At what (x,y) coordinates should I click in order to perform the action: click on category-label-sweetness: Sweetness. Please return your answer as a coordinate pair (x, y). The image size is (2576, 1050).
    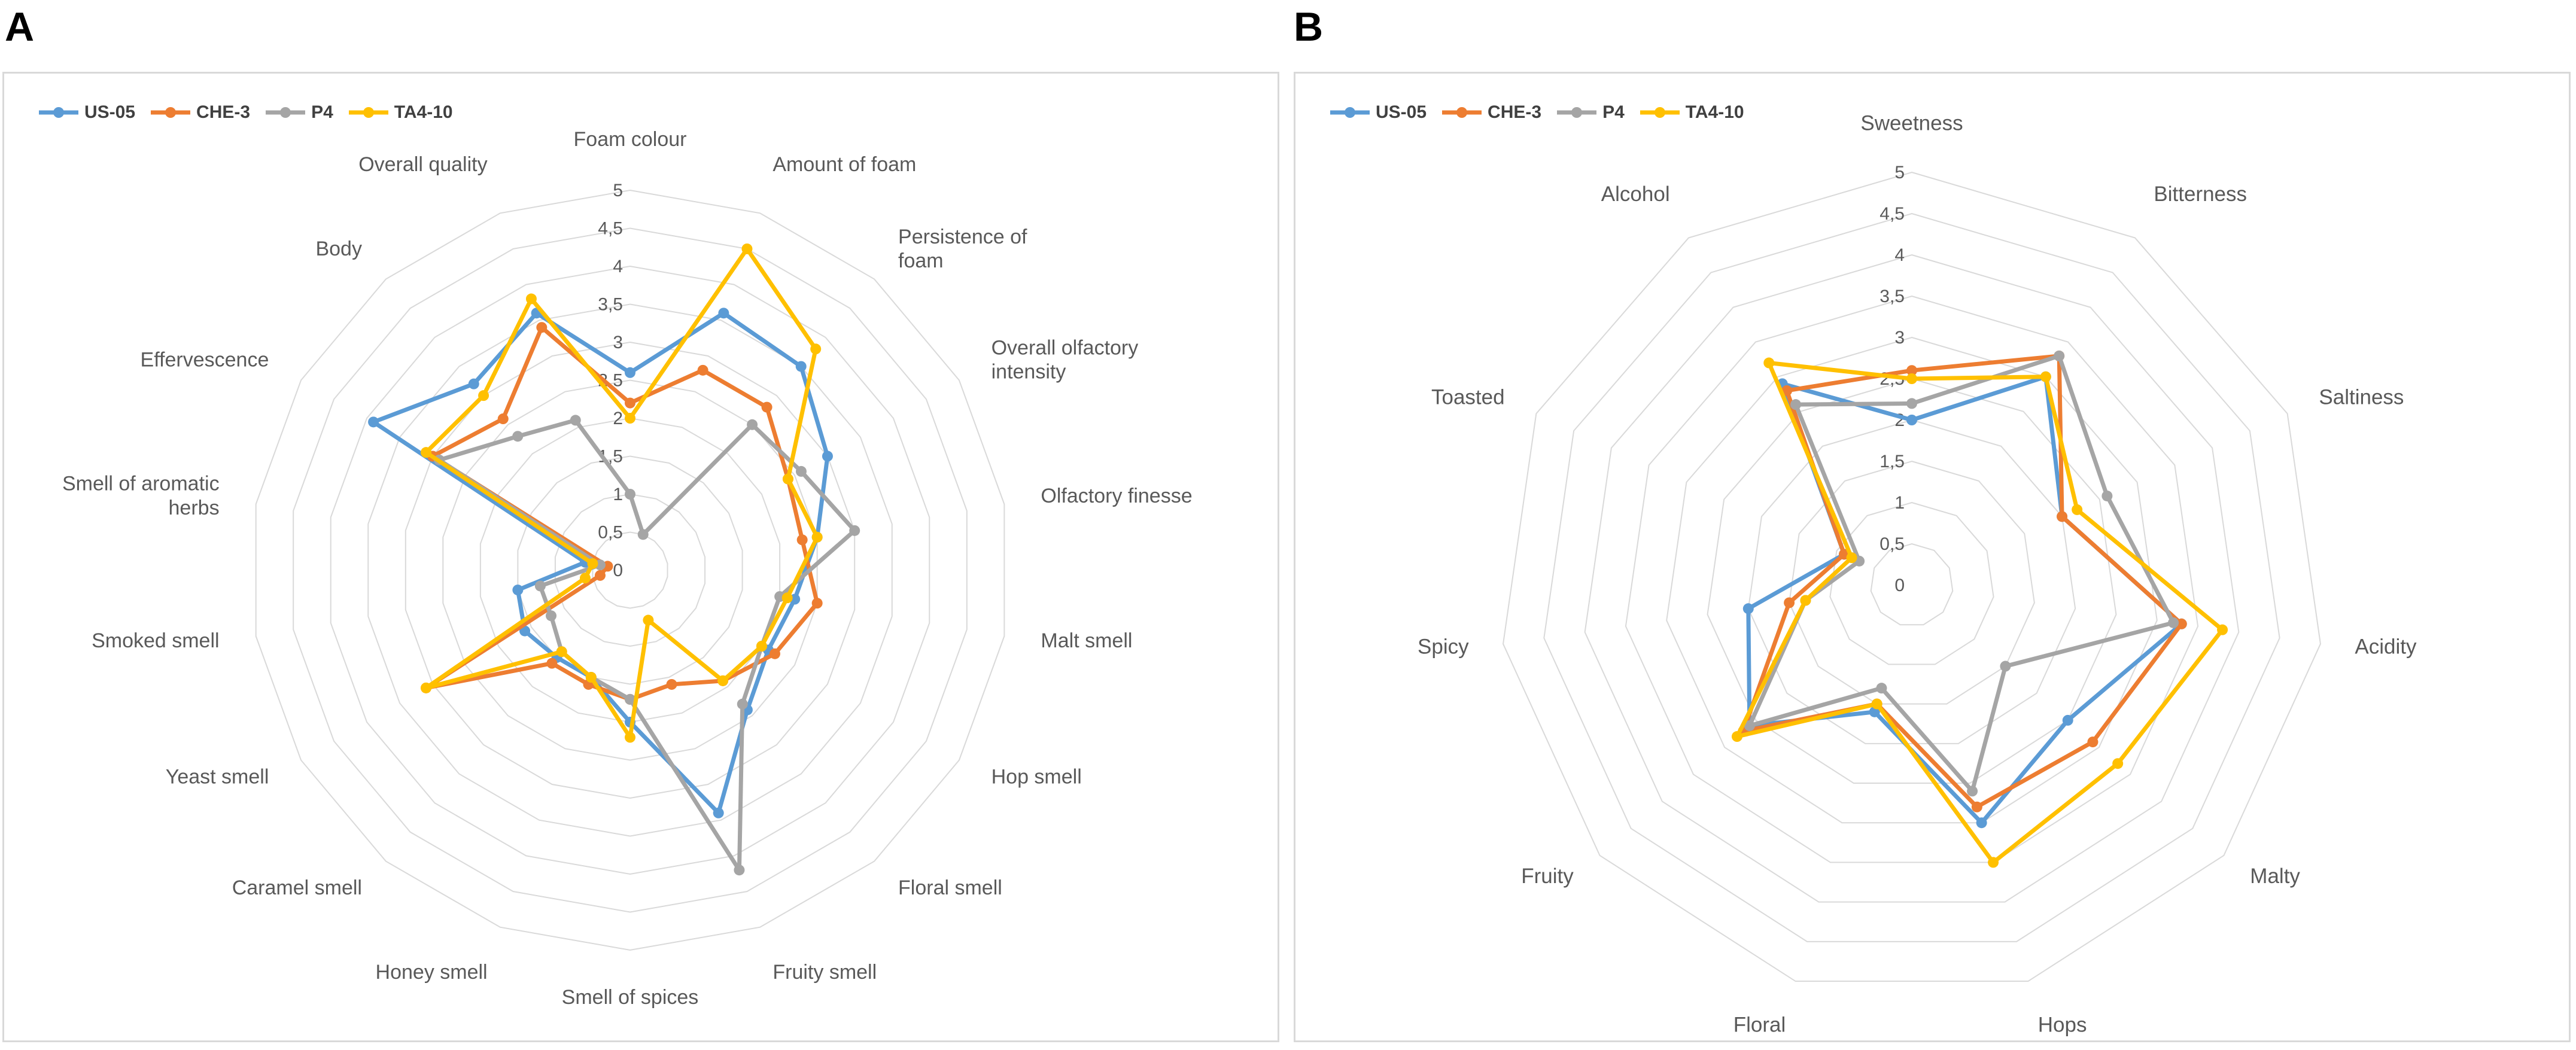
    Looking at the image, I should click on (1912, 123).